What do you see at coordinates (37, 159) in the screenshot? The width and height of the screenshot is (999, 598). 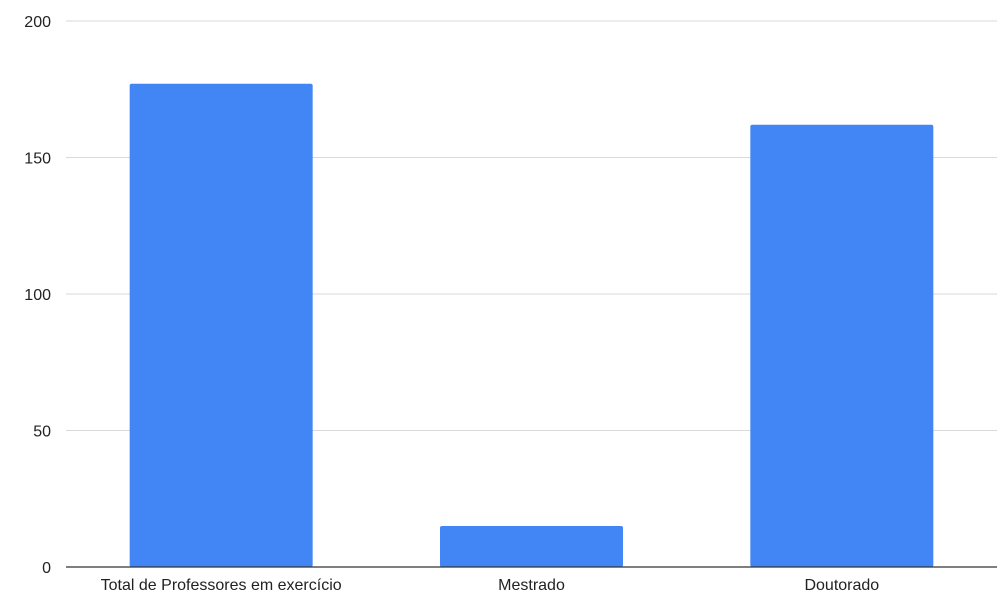 I see `y-tick-label: 150` at bounding box center [37, 159].